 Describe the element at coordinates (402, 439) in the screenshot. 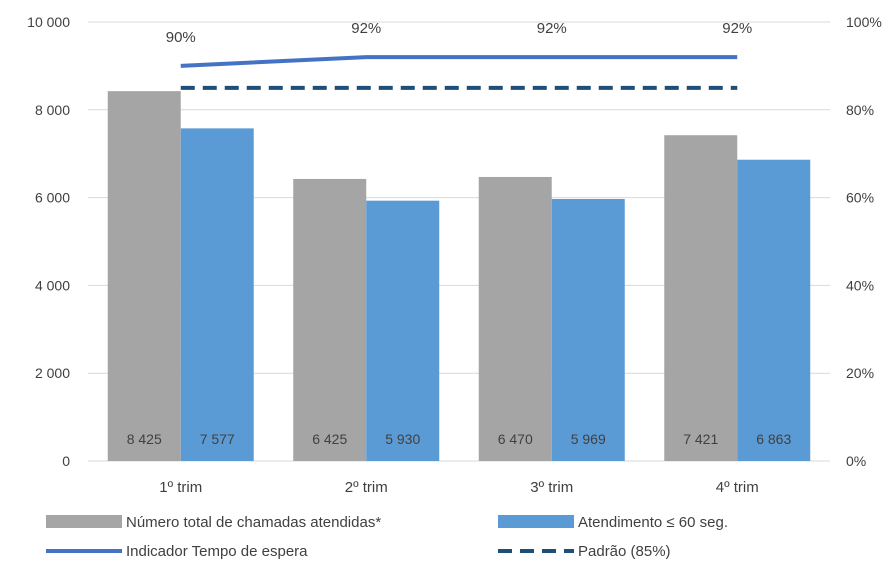

I see `bar-data-label: 5 930` at that location.